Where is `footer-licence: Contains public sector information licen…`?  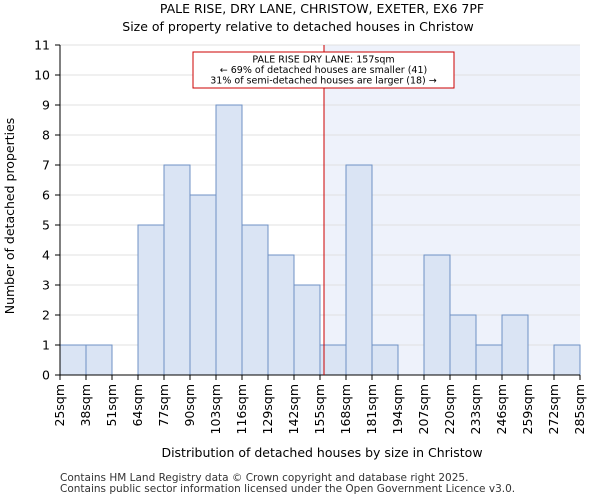
footer-licence: Contains public sector information licen… is located at coordinates (288, 489).